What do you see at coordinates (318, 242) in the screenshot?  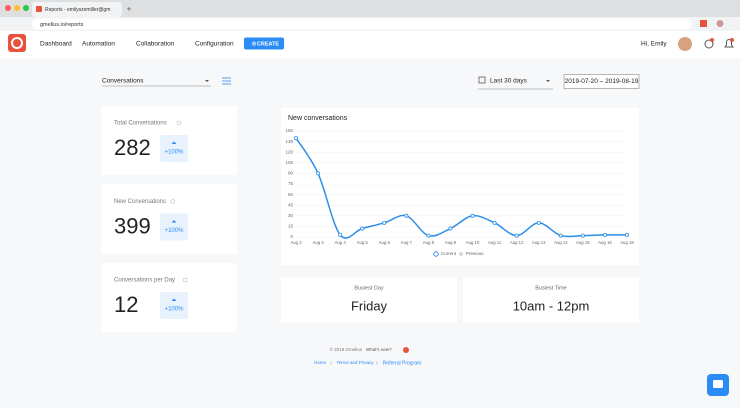 I see `x-tick-label: Aug 3` at bounding box center [318, 242].